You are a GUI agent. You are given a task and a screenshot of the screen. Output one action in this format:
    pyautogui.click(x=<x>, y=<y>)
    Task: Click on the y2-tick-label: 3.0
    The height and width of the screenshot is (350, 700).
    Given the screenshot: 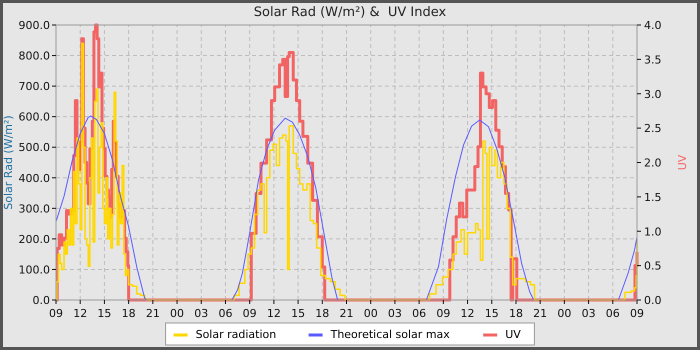 What is the action you would take?
    pyautogui.click(x=653, y=94)
    